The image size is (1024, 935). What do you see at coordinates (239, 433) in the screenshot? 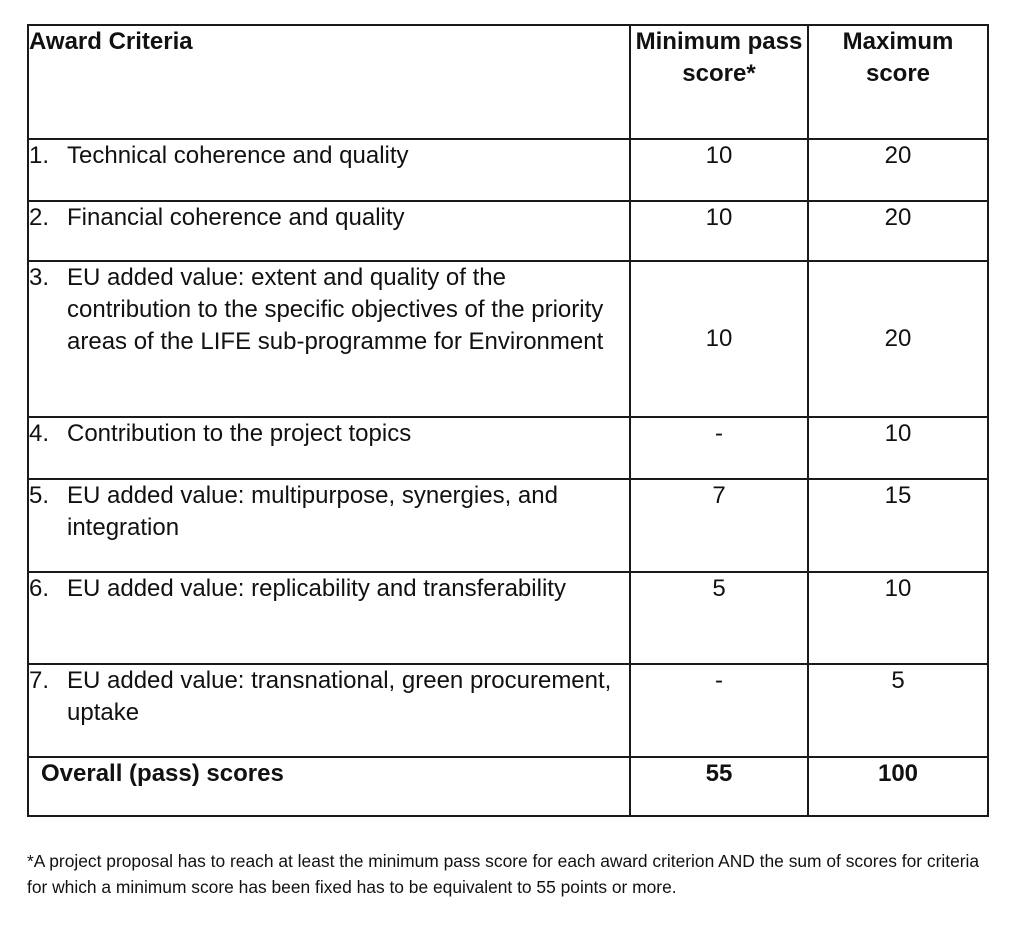
I see `criterion-text: Contribution to the project topics` at bounding box center [239, 433].